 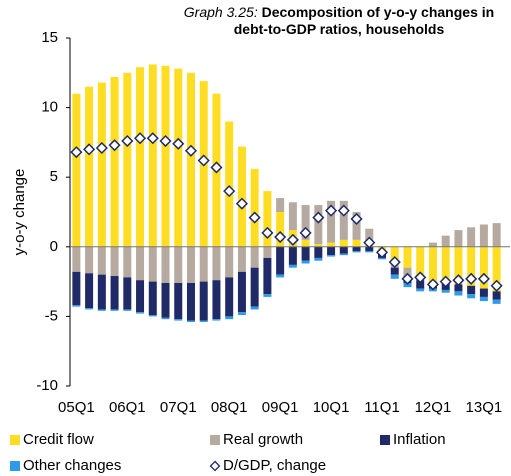 I want to click on legend-swatch, so click(x=15, y=466).